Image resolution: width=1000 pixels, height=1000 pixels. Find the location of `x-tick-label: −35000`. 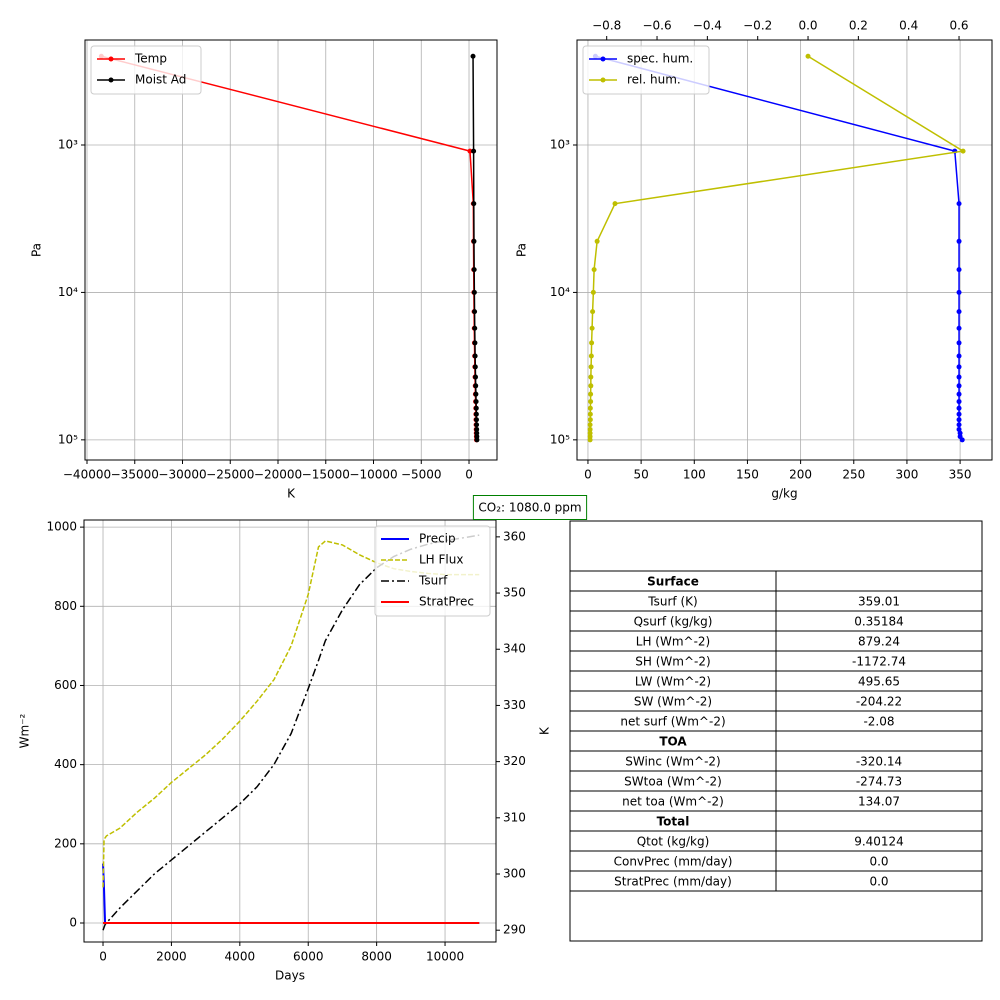

x-tick-label: −35000 is located at coordinates (135, 475).